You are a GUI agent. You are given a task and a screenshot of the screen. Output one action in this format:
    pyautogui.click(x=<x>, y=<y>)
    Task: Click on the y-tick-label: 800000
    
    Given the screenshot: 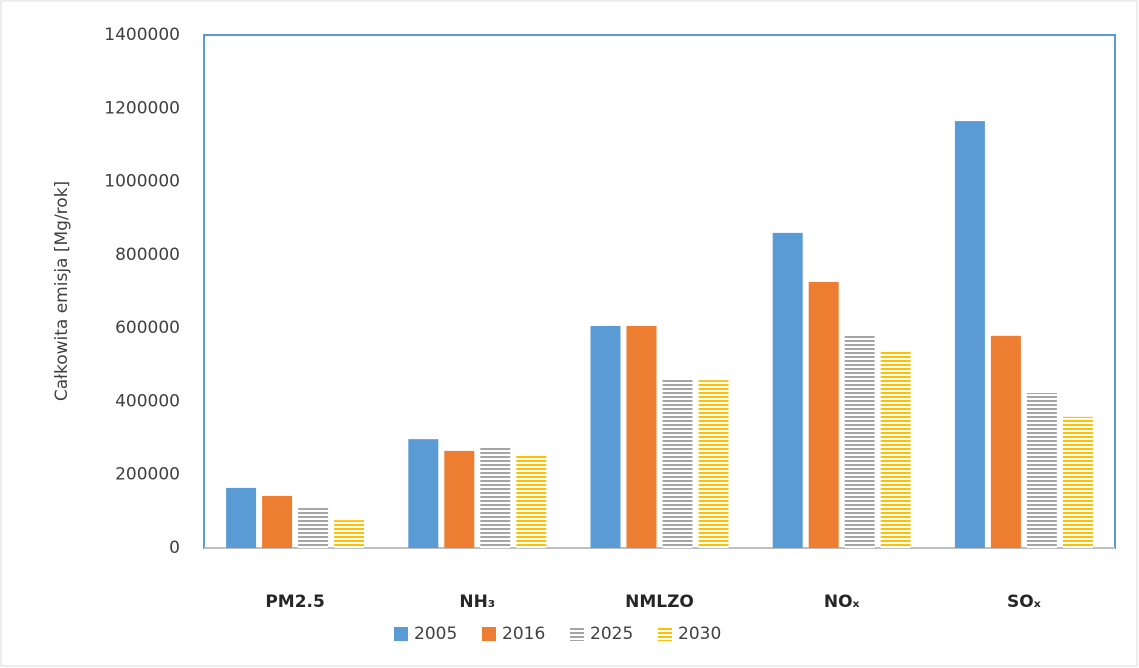 What is the action you would take?
    pyautogui.click(x=147, y=255)
    